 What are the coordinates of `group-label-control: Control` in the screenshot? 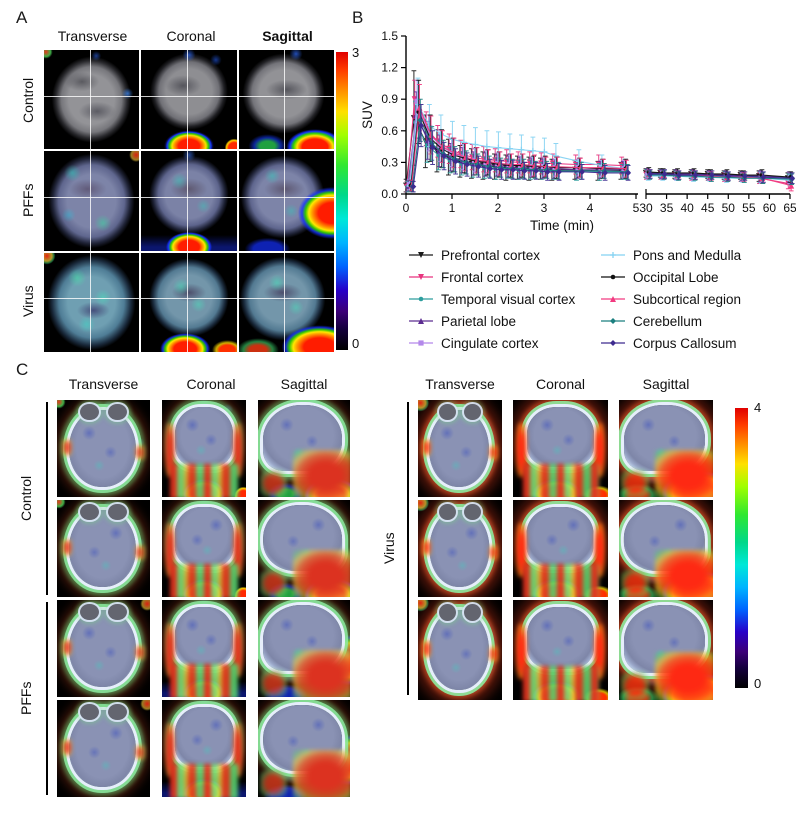 It's located at (26, 498).